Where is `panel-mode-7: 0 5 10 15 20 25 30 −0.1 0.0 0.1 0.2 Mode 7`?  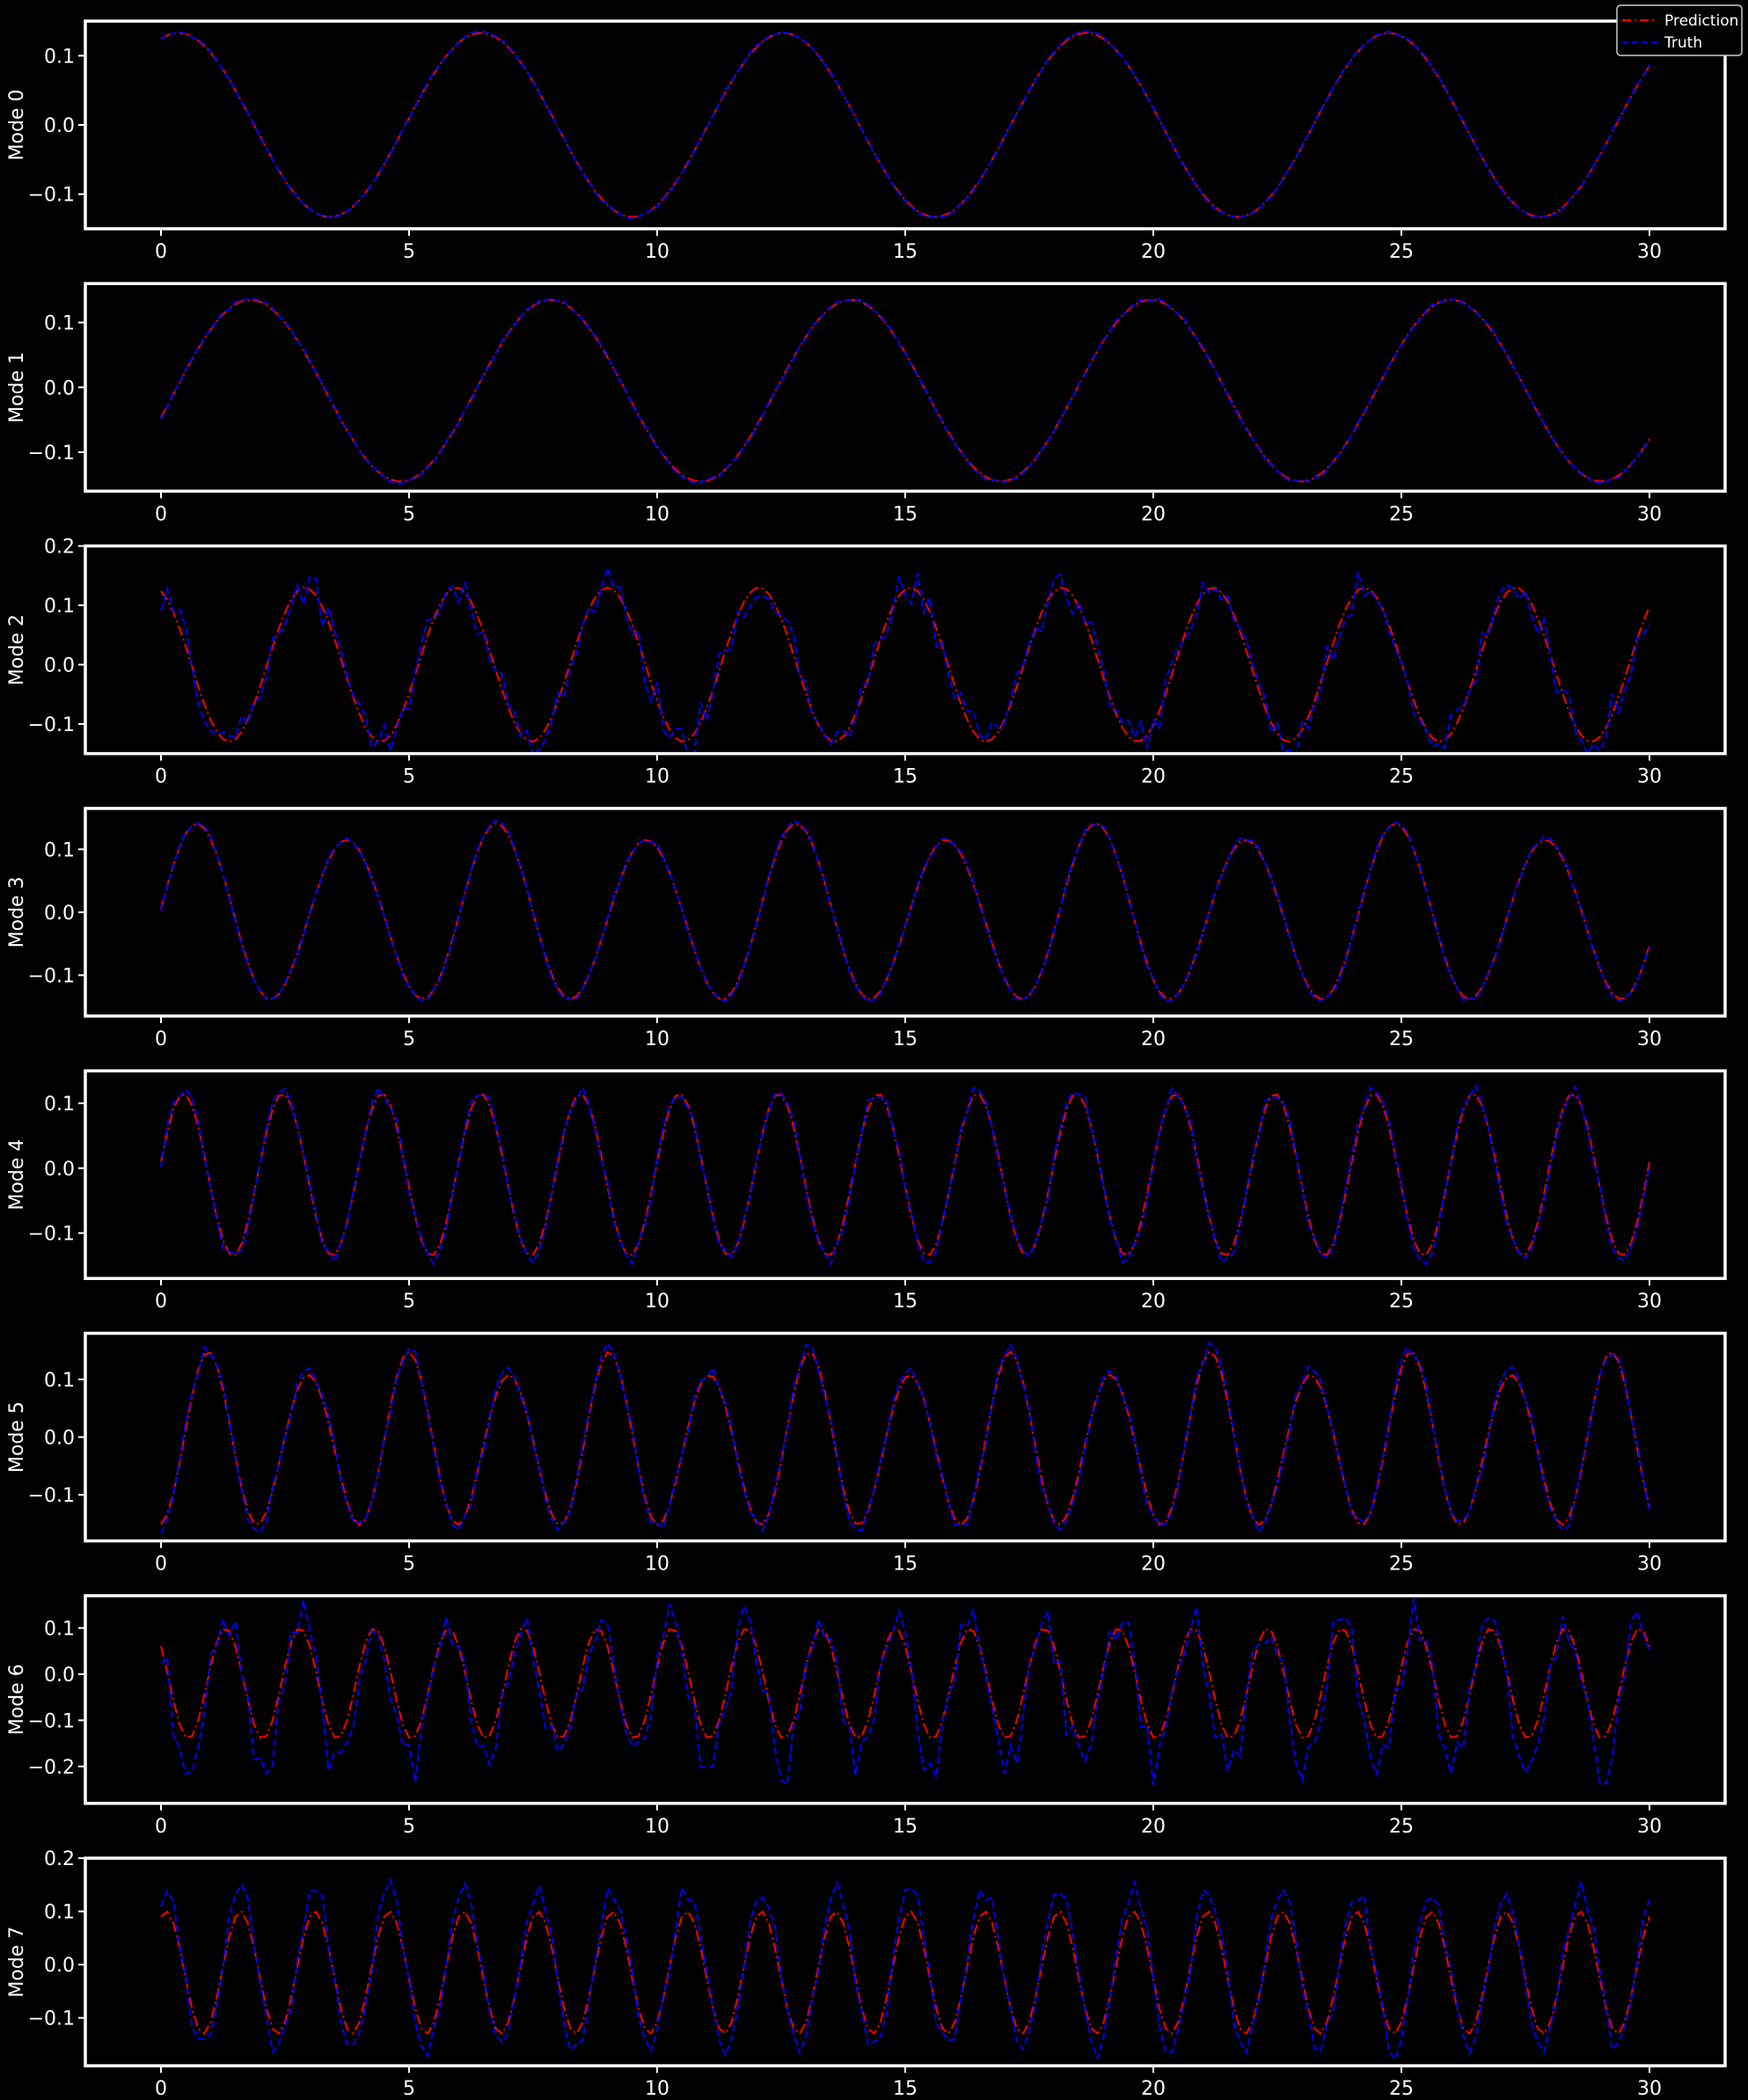 panel-mode-7: 0 5 10 15 20 25 30 −0.1 0.0 0.1 0.2 Mode 7 is located at coordinates (866, 1974).